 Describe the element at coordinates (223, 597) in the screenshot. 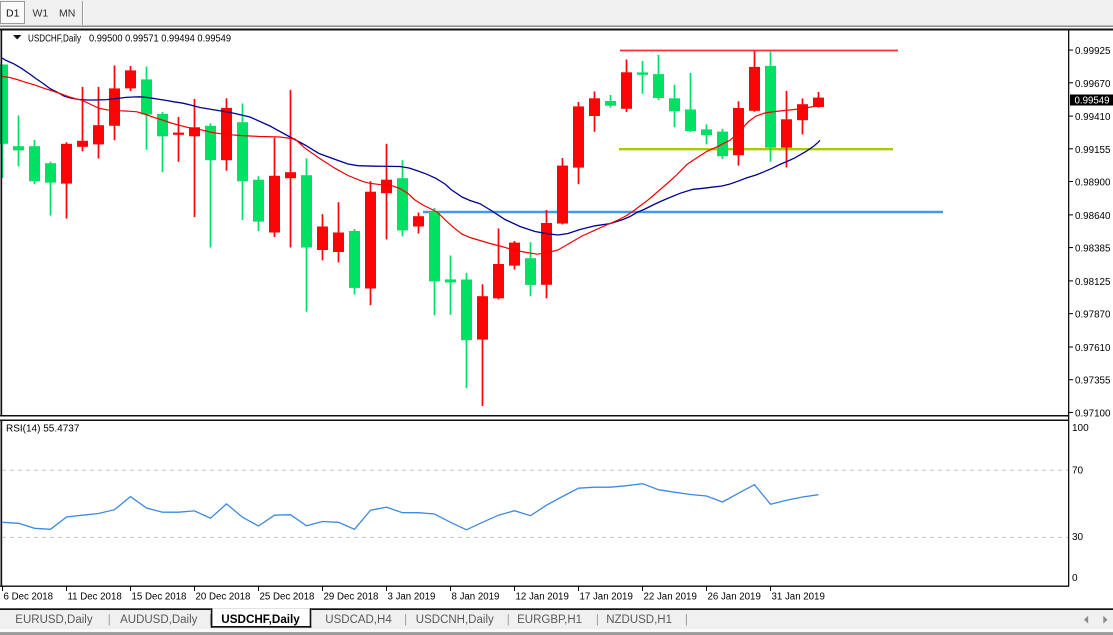

I see `svg-text: 20 Dec 2018` at that location.